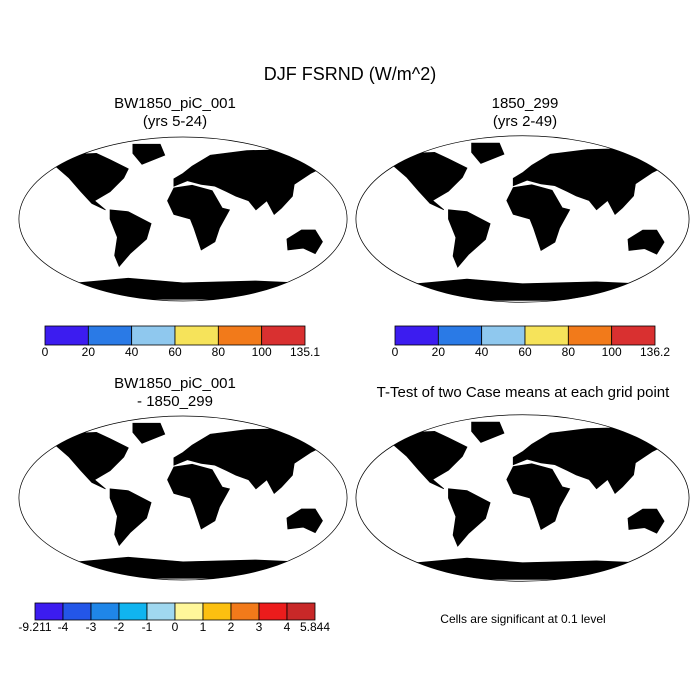 Image resolution: width=700 pixels, height=700 pixels. I want to click on colorbar-label: 135.1, so click(305, 352).